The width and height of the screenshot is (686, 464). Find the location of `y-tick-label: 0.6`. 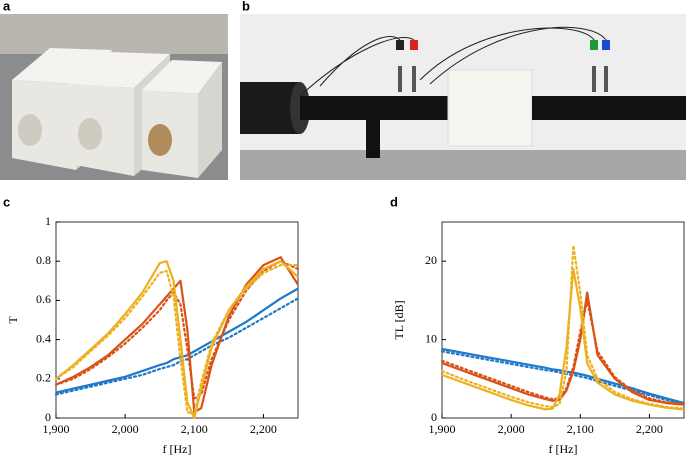

y-tick-label: 0.6 is located at coordinates (43, 299).